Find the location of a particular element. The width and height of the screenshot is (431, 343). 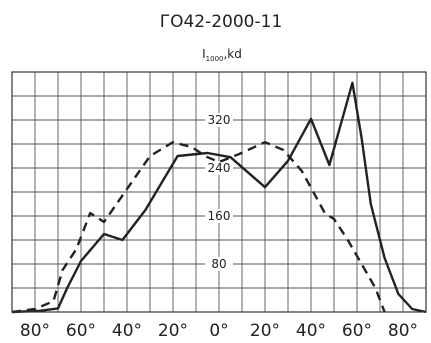

y-tick-label: 160 is located at coordinates (219, 216).